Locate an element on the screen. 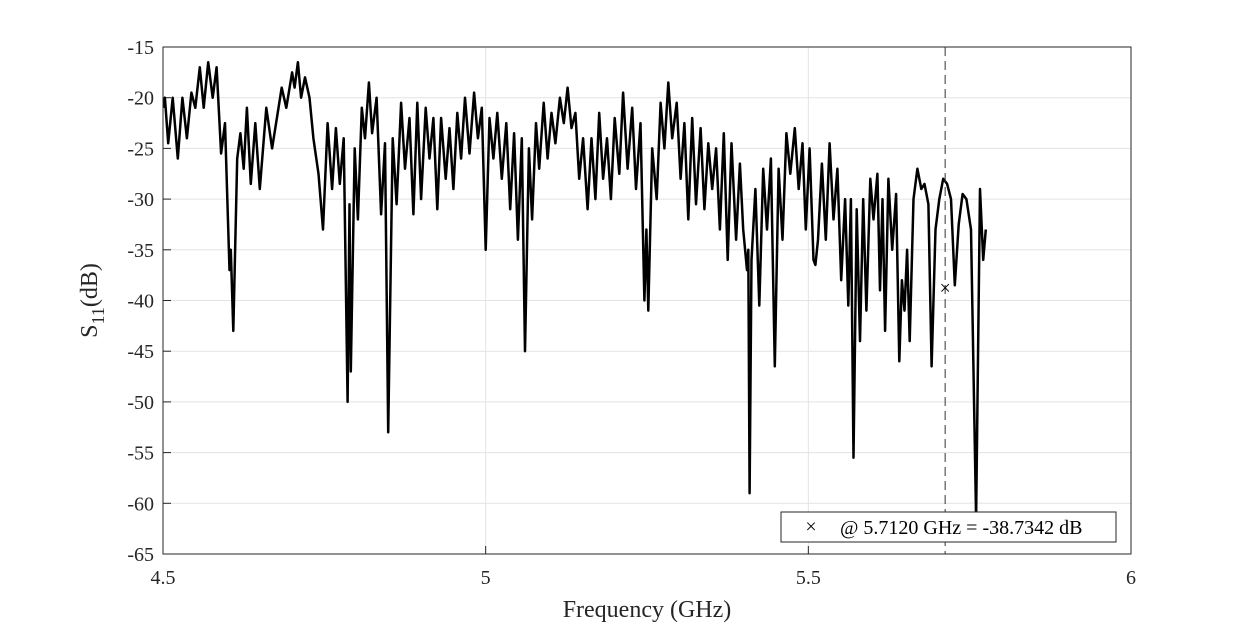  y-tick-label: -35 is located at coordinates (140, 251).